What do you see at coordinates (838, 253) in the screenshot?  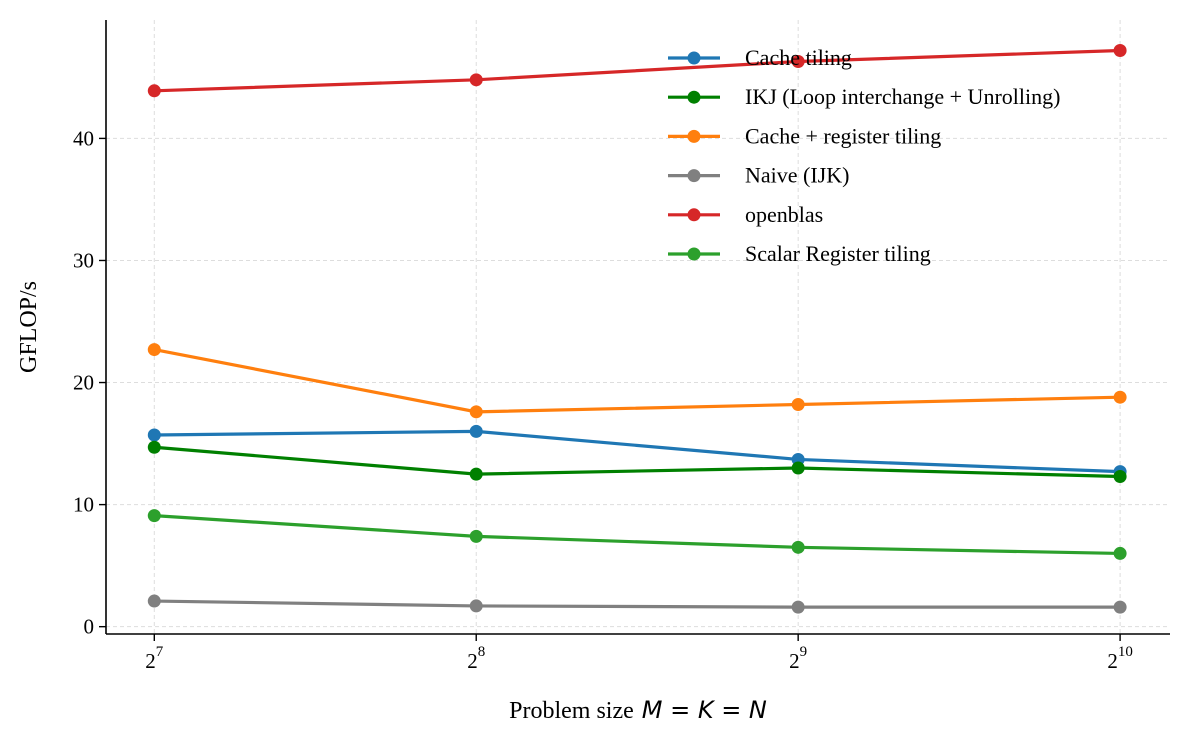 I see `legend-label: Scalar Register tiling` at bounding box center [838, 253].